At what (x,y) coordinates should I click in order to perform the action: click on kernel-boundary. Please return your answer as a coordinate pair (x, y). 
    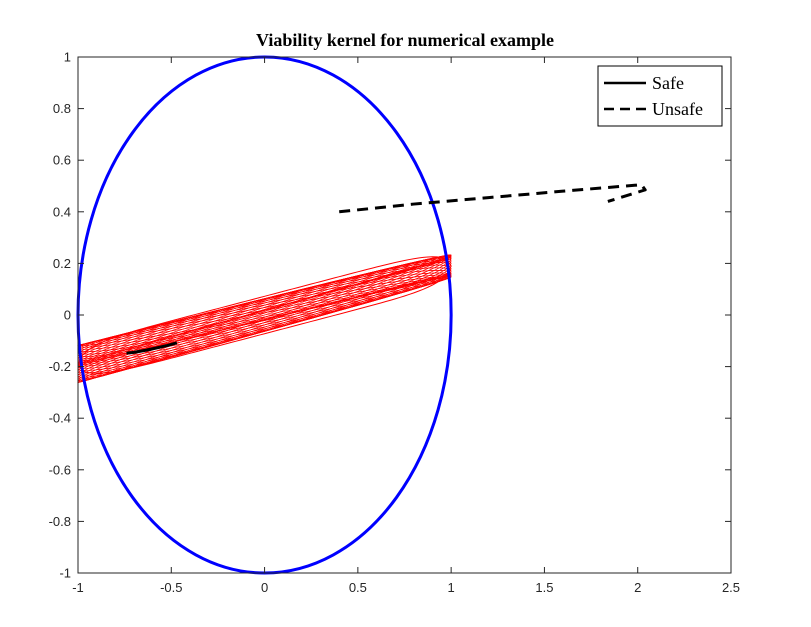
    Looking at the image, I should click on (264, 315).